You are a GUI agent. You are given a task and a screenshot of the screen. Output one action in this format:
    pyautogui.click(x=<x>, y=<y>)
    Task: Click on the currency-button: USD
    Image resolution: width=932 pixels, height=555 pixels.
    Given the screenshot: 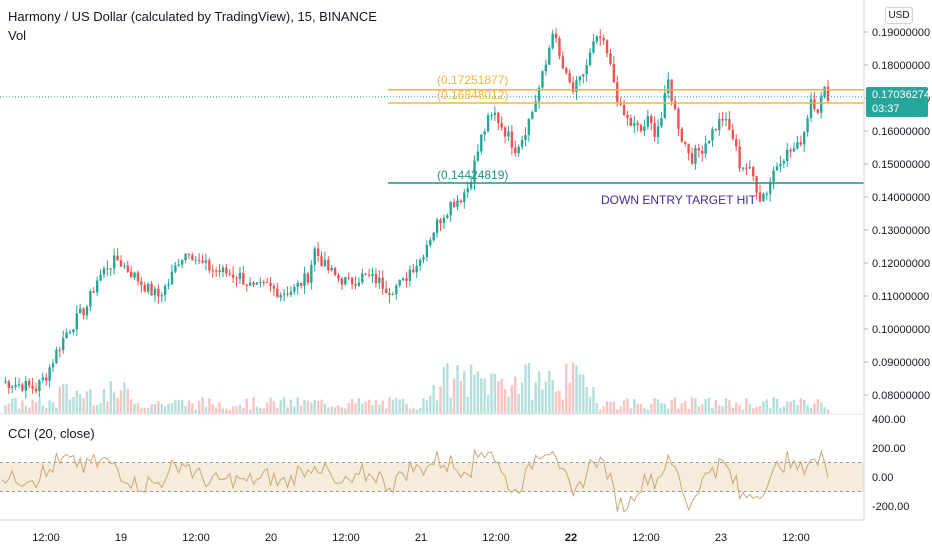 What is the action you would take?
    pyautogui.click(x=899, y=15)
    